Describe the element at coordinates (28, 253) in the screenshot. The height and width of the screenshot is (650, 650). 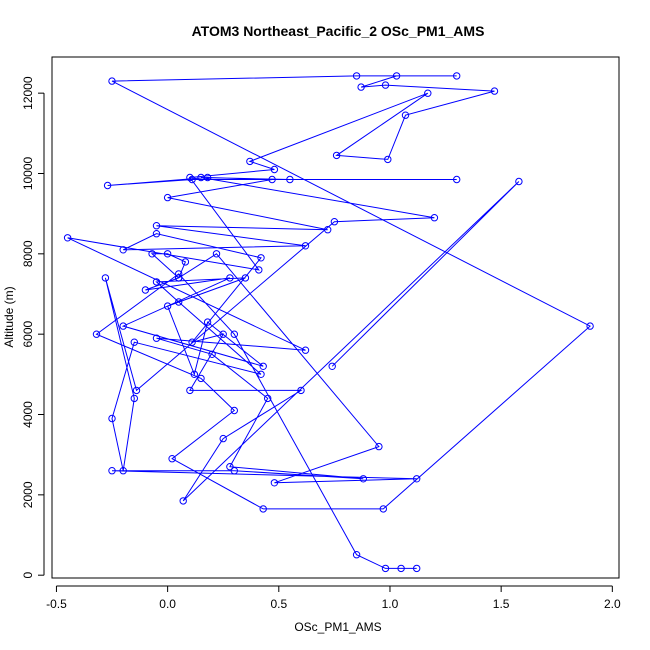
I see `y-tick-label: 8000` at that location.